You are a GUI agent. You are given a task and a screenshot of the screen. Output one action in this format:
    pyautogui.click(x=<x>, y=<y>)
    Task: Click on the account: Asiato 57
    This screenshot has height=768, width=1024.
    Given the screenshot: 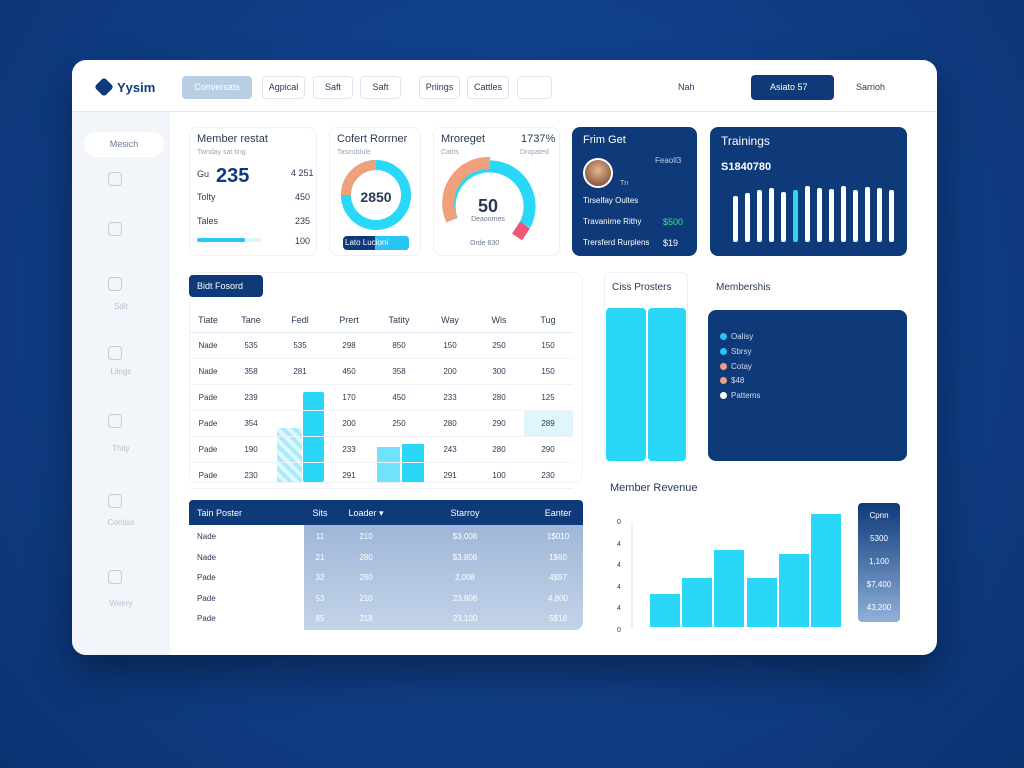 What is the action you would take?
    pyautogui.click(x=789, y=87)
    